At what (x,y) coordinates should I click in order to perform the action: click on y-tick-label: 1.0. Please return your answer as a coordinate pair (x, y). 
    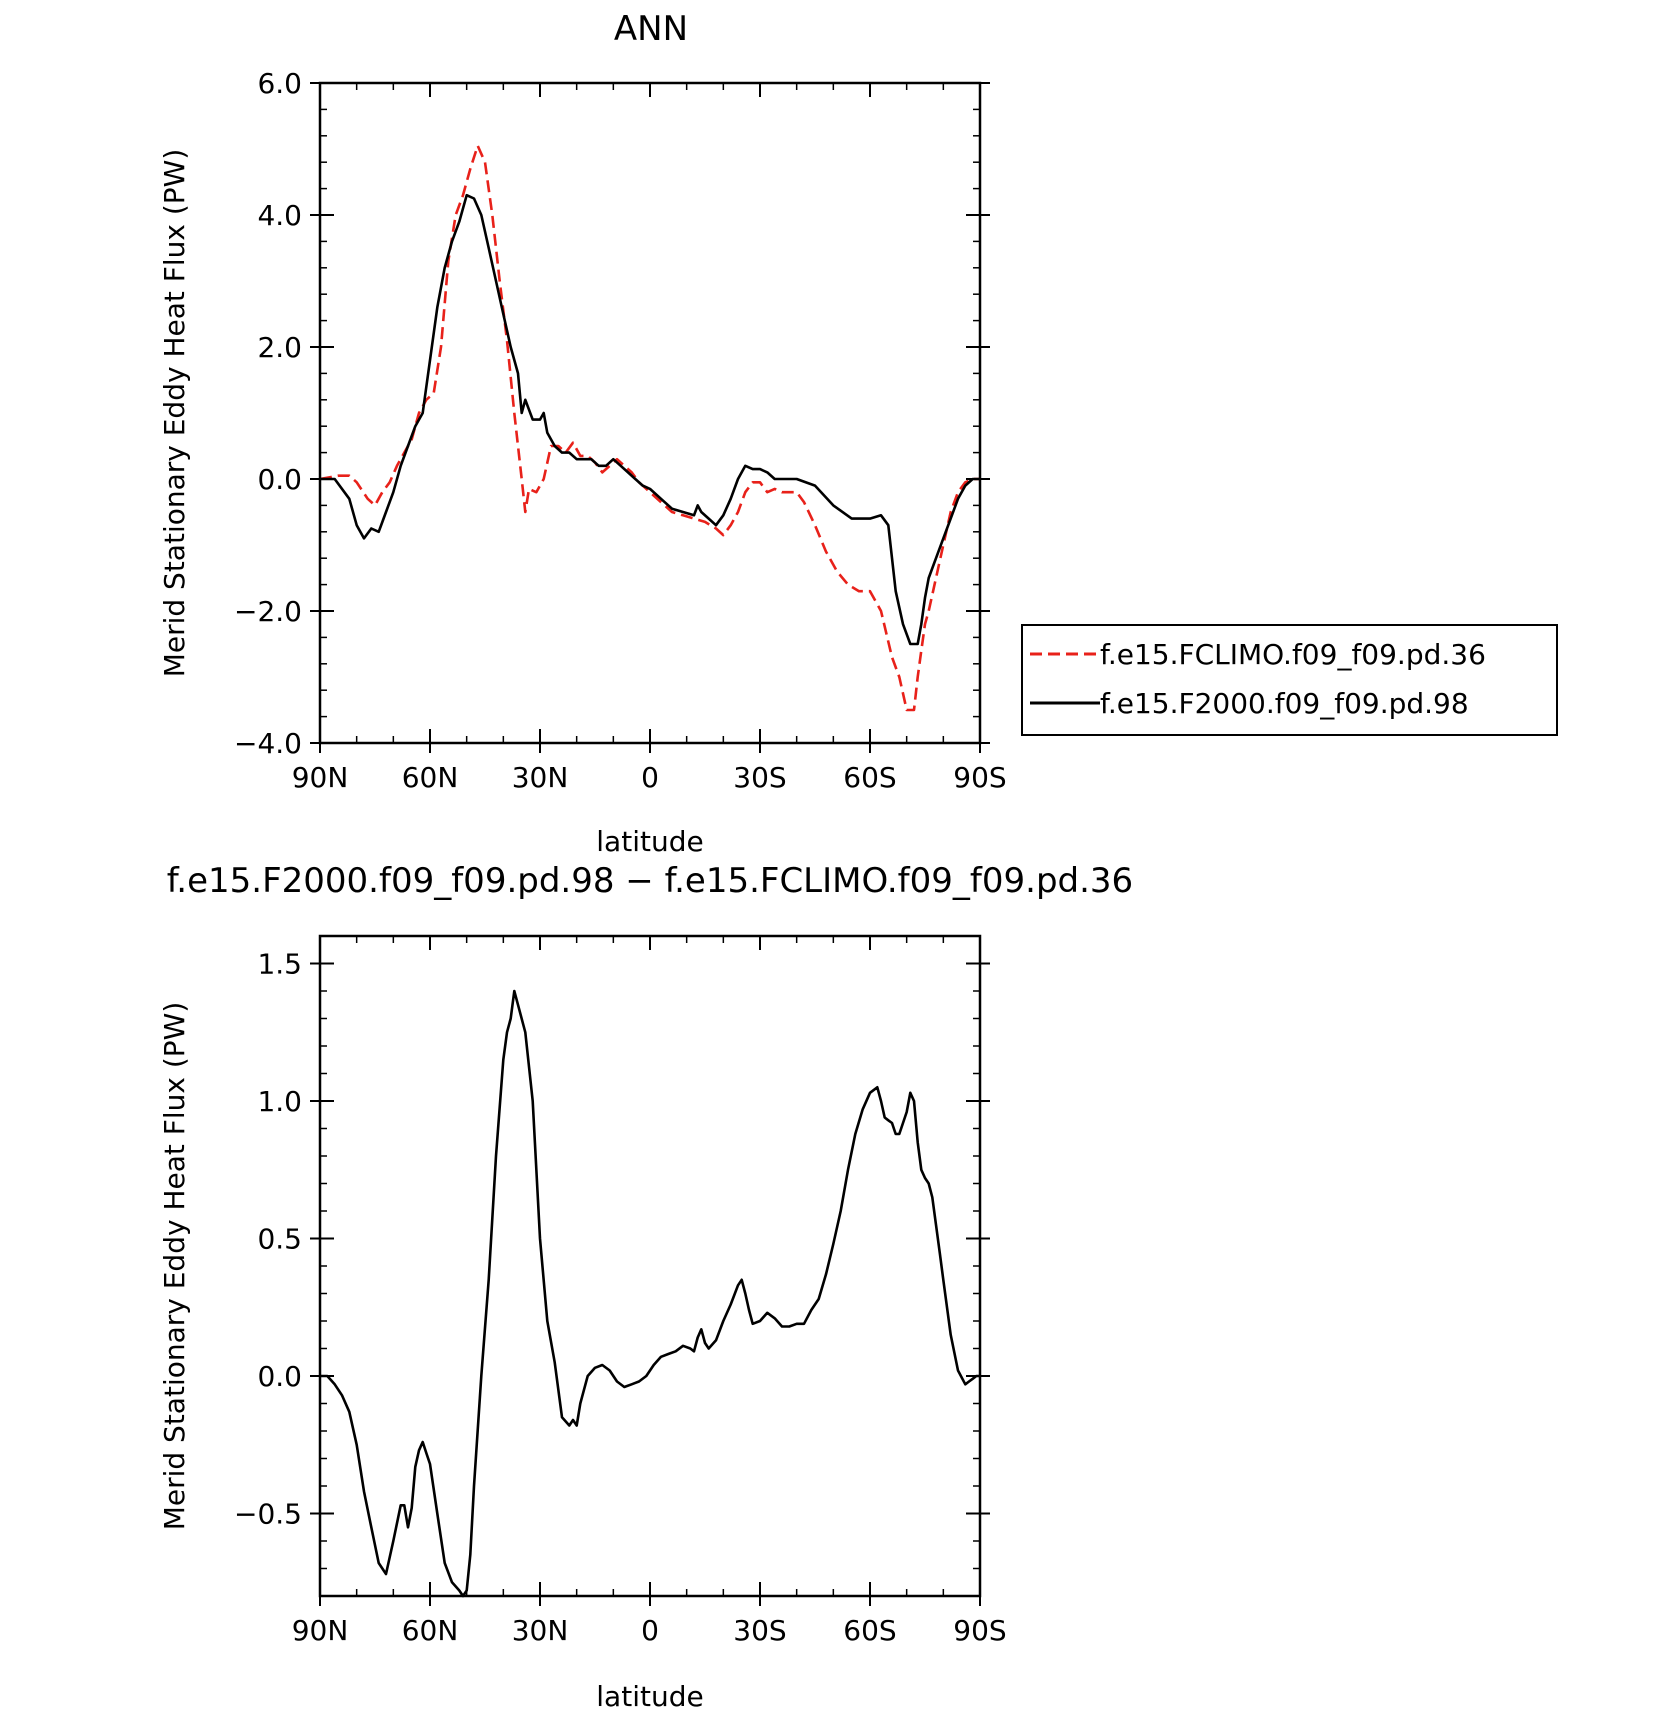
    Looking at the image, I should click on (279, 1101).